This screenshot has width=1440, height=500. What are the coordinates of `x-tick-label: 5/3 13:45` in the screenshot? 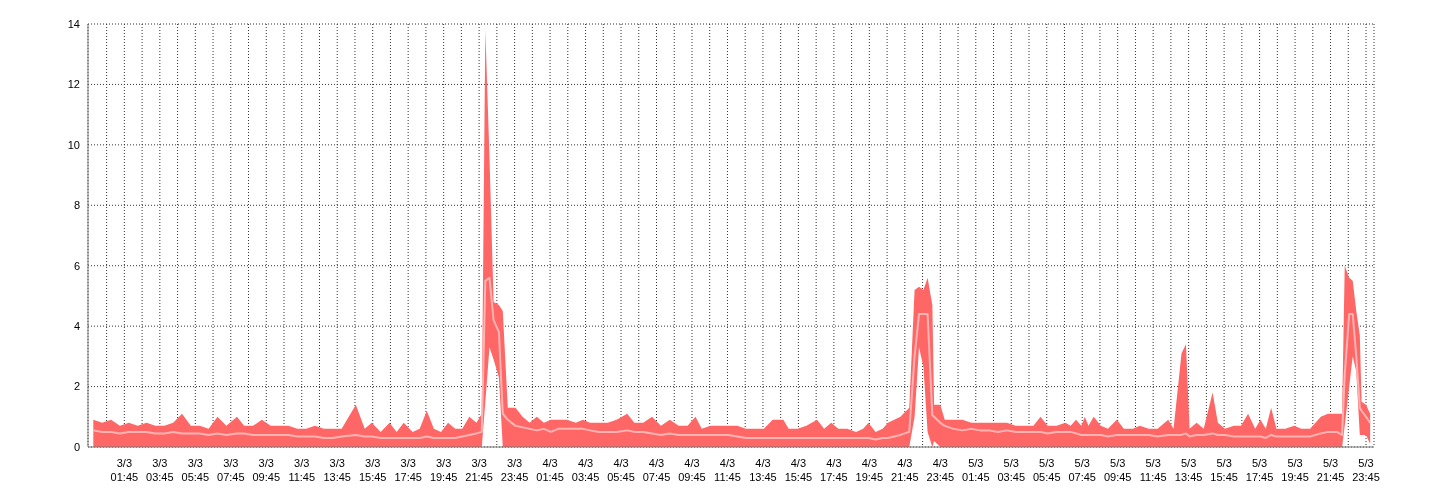 It's located at (1188, 470).